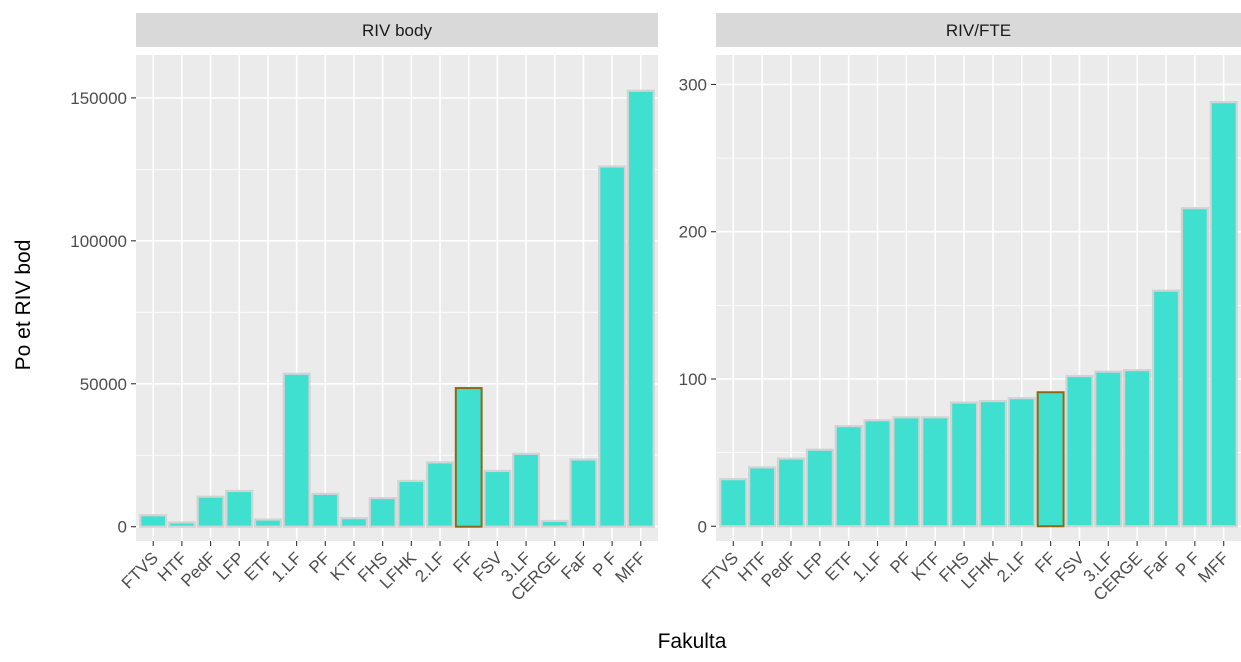  Describe the element at coordinates (23, 305) in the screenshot. I see `y-axis-title: Po et RIV bod` at that location.